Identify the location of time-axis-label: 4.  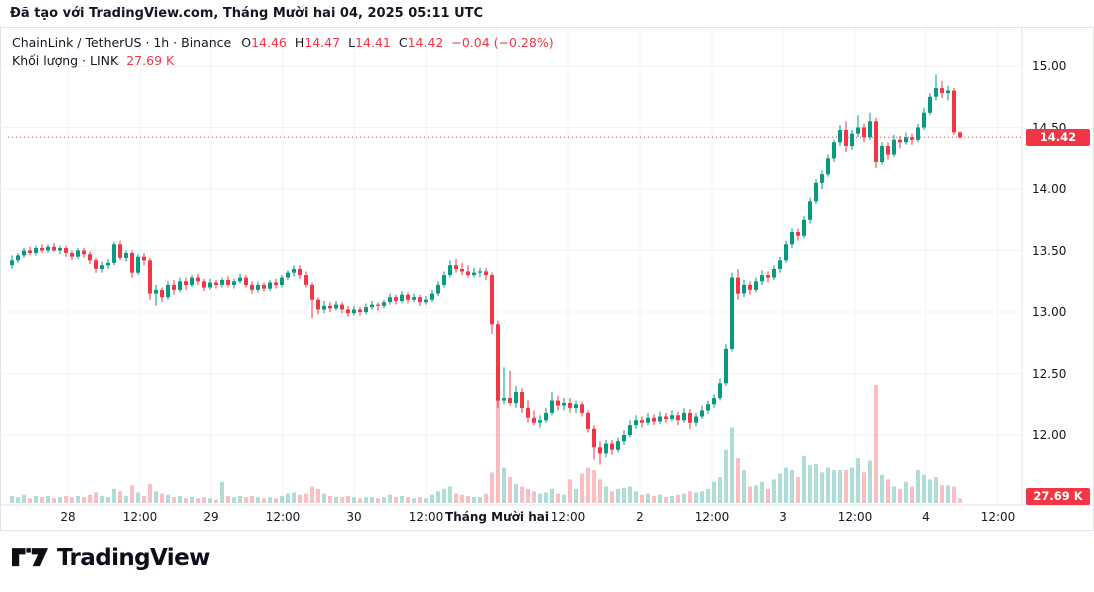
(926, 517).